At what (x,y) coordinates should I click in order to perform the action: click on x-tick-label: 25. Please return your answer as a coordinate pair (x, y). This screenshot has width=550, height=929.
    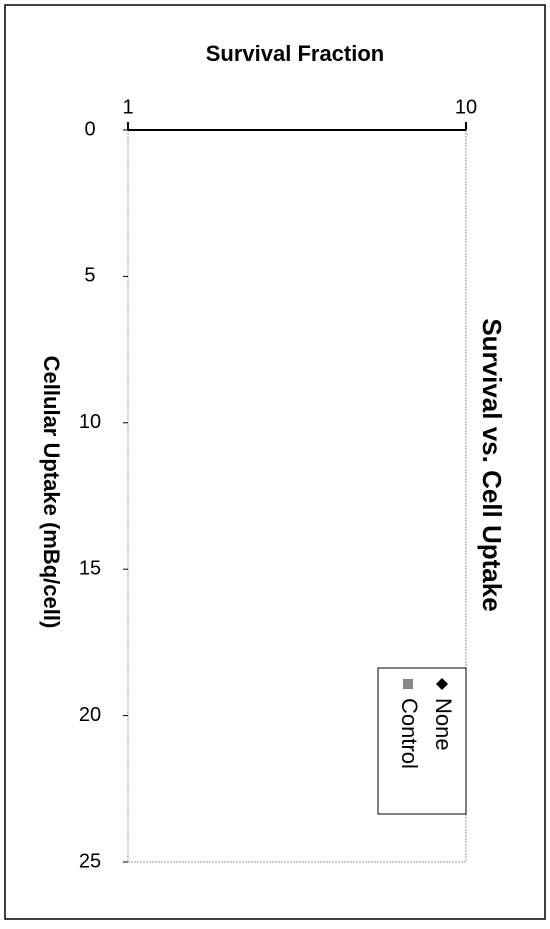
    Looking at the image, I should click on (90, 861).